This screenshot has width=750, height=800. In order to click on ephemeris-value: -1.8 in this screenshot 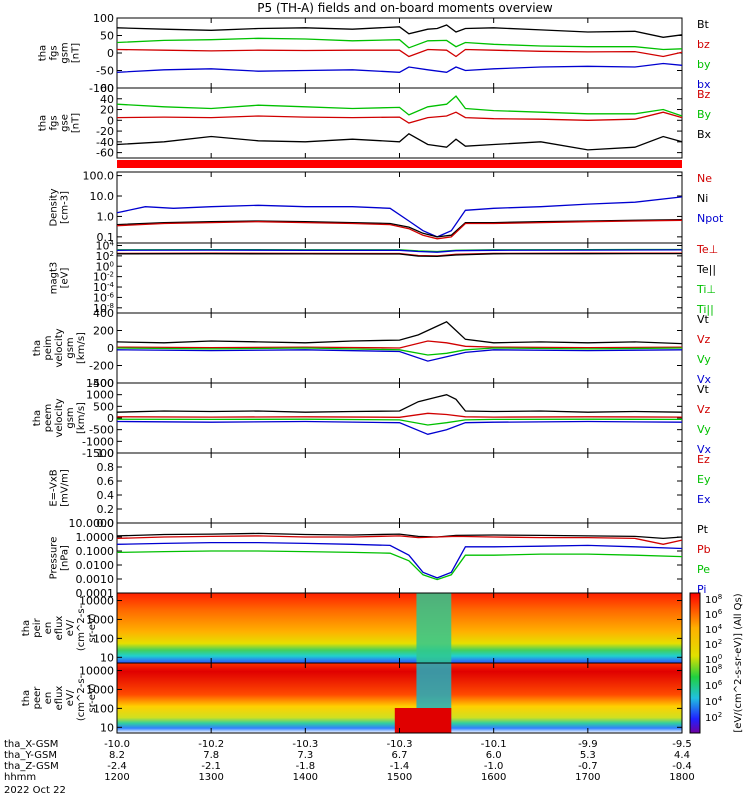, I will do `click(306, 766)`.